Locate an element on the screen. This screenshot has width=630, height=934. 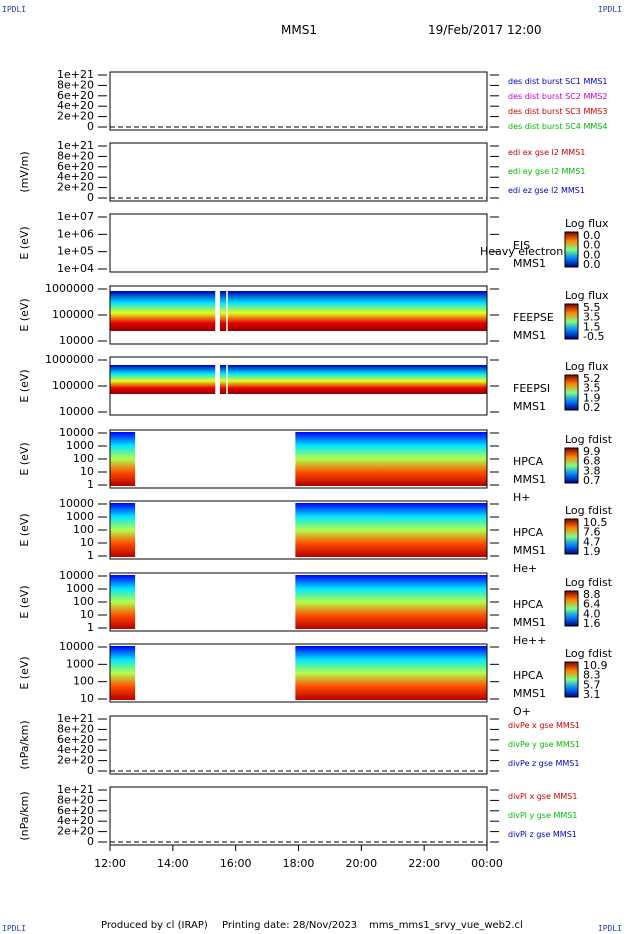
y-tick-label-0-4: 2e+20 is located at coordinates (75, 116).